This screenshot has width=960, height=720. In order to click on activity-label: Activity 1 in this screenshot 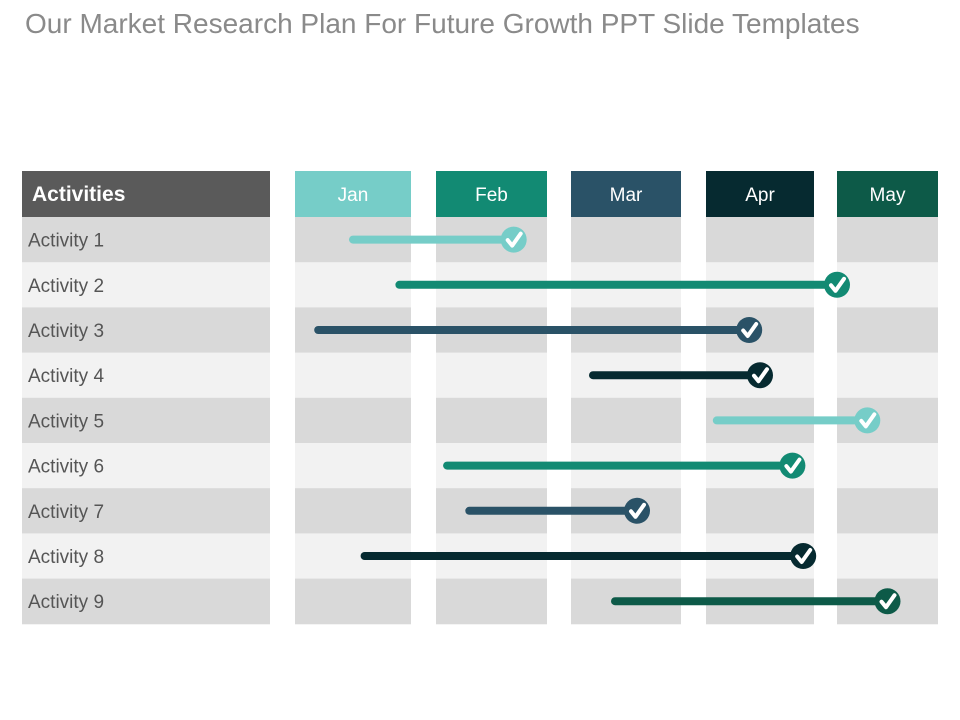, I will do `click(66, 241)`.